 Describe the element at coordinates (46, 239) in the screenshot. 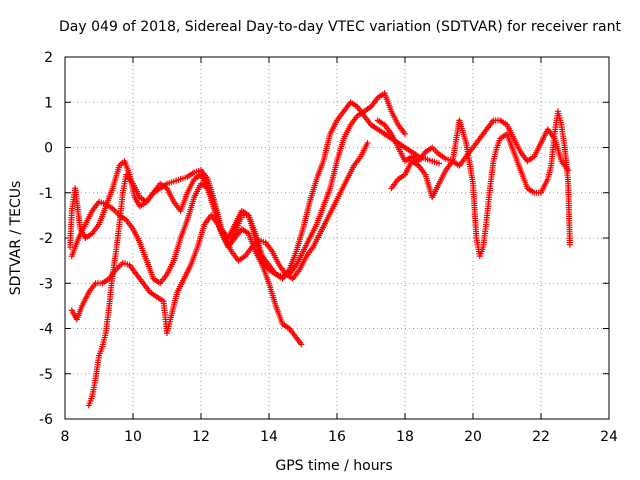

I see `y-tick-label: -2` at that location.